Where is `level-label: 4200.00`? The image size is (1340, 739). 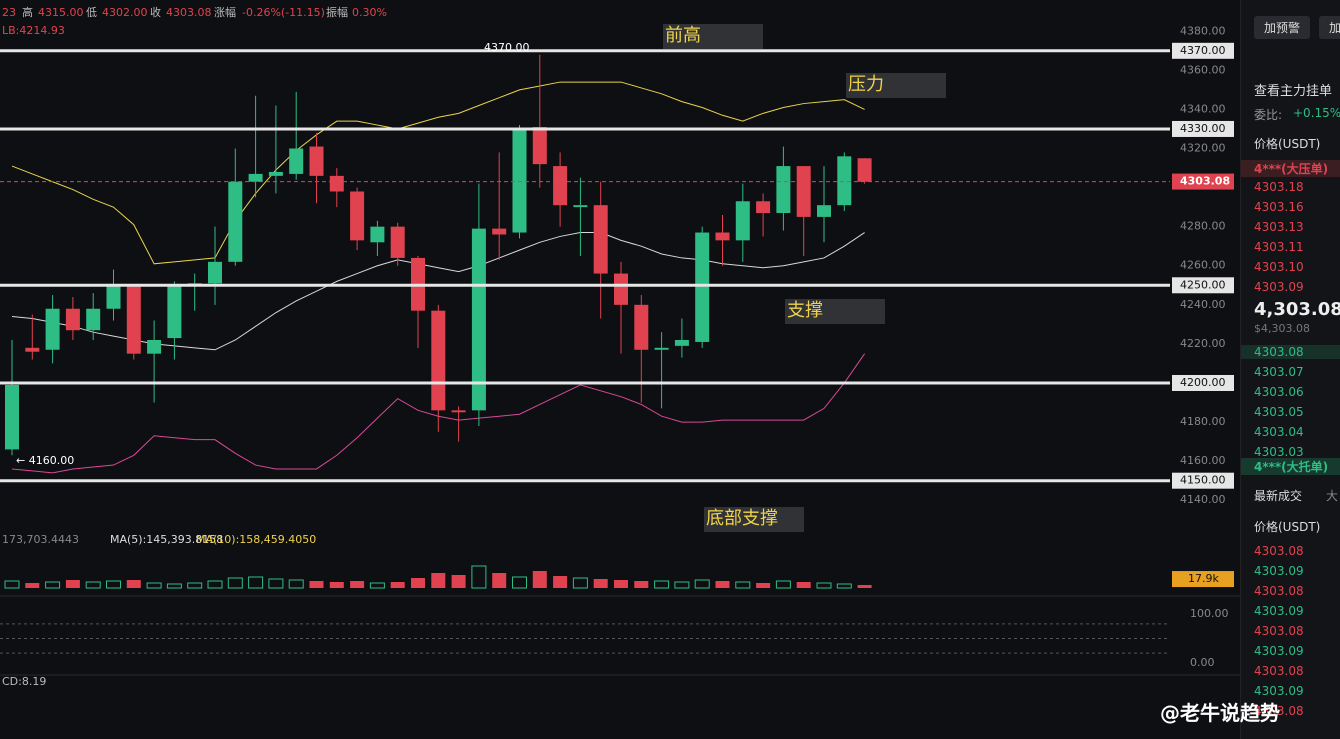 level-label: 4200.00 is located at coordinates (1203, 382).